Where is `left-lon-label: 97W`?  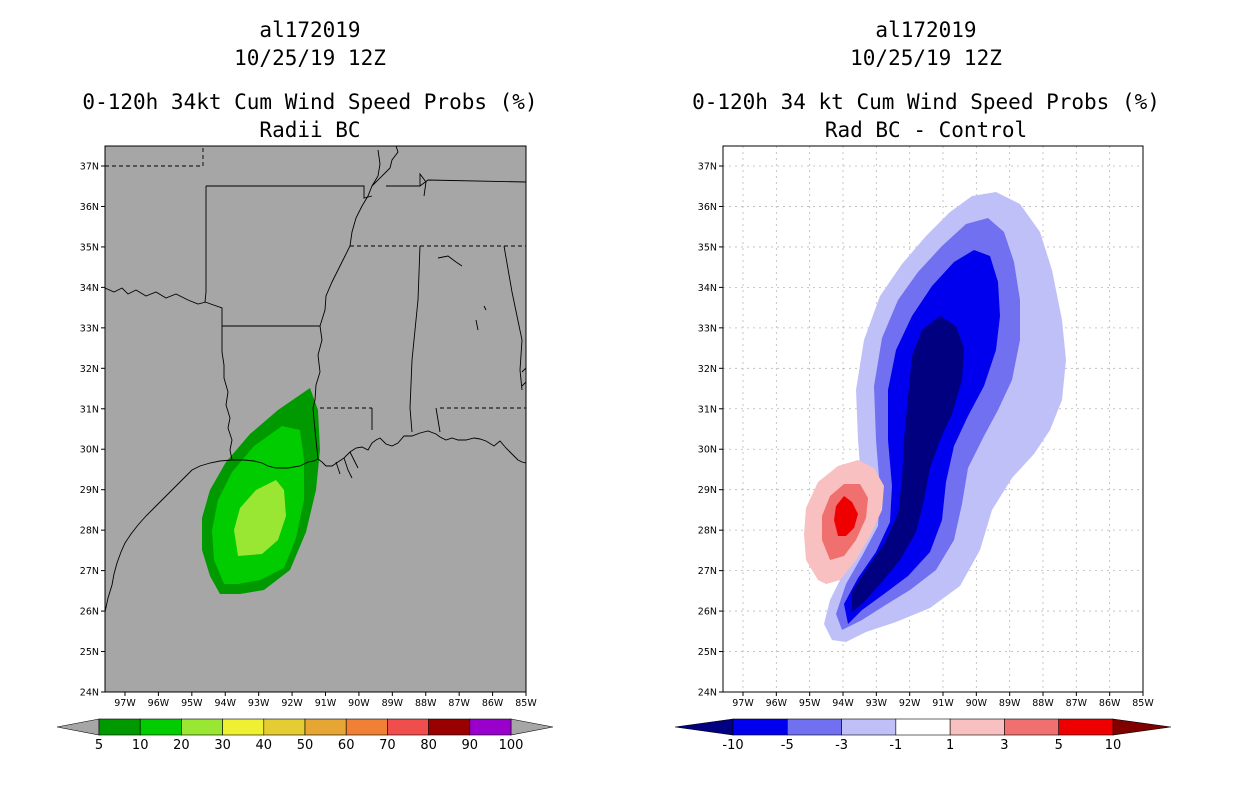
left-lon-label: 97W is located at coordinates (125, 703).